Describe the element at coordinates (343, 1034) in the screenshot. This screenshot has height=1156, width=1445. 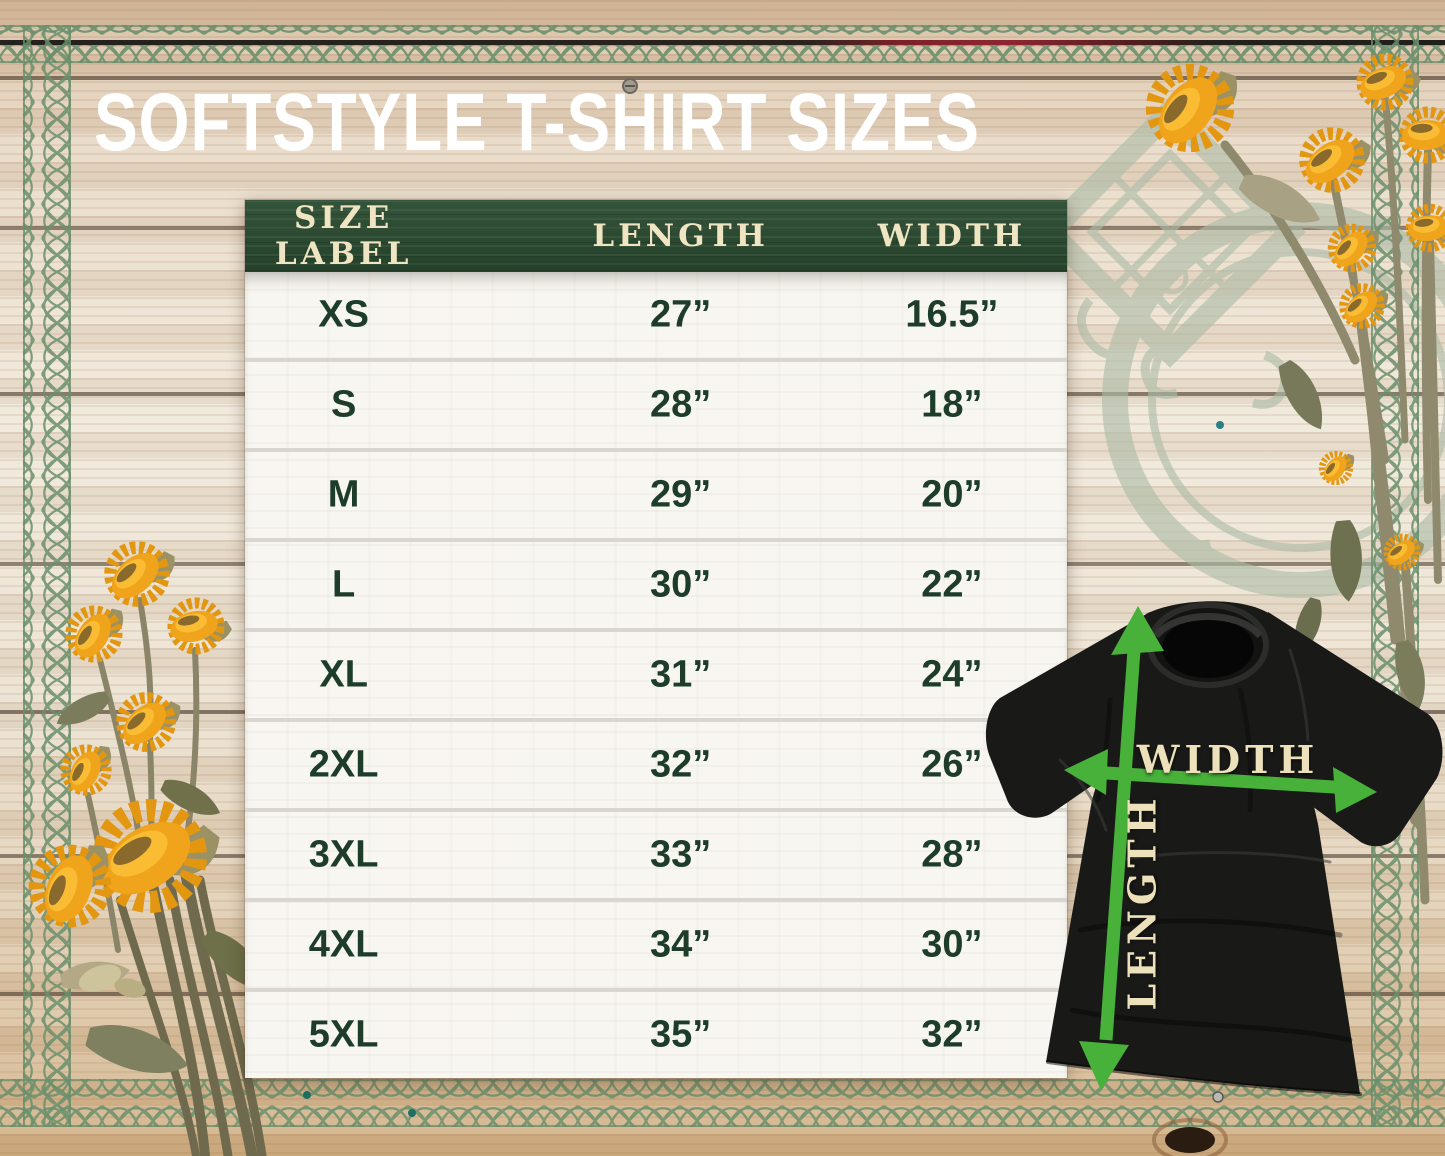
I see `size-cell: 5XL` at that location.